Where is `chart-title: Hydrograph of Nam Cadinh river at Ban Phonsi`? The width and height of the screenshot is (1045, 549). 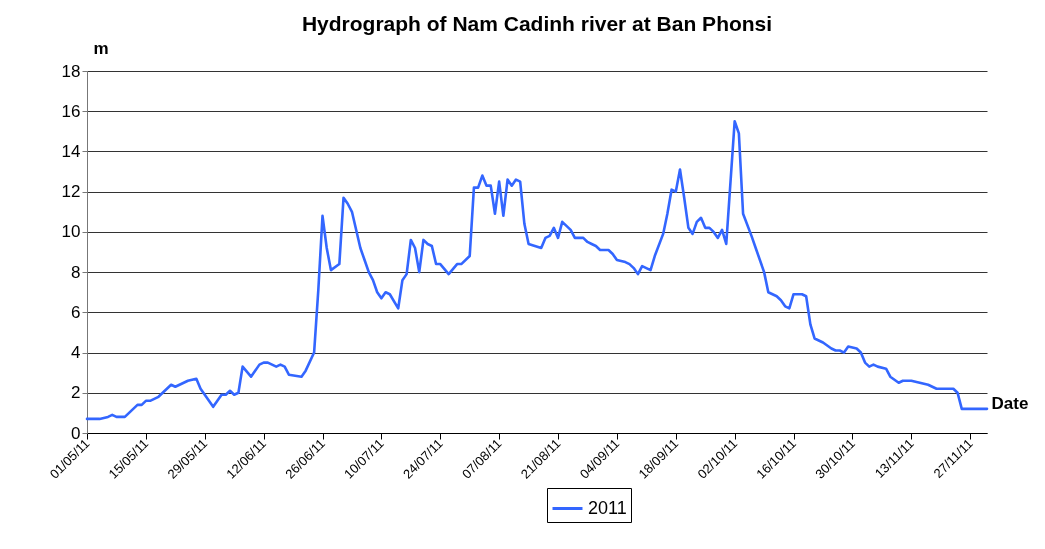 chart-title: Hydrograph of Nam Cadinh river at Ban Phonsi is located at coordinates (537, 23).